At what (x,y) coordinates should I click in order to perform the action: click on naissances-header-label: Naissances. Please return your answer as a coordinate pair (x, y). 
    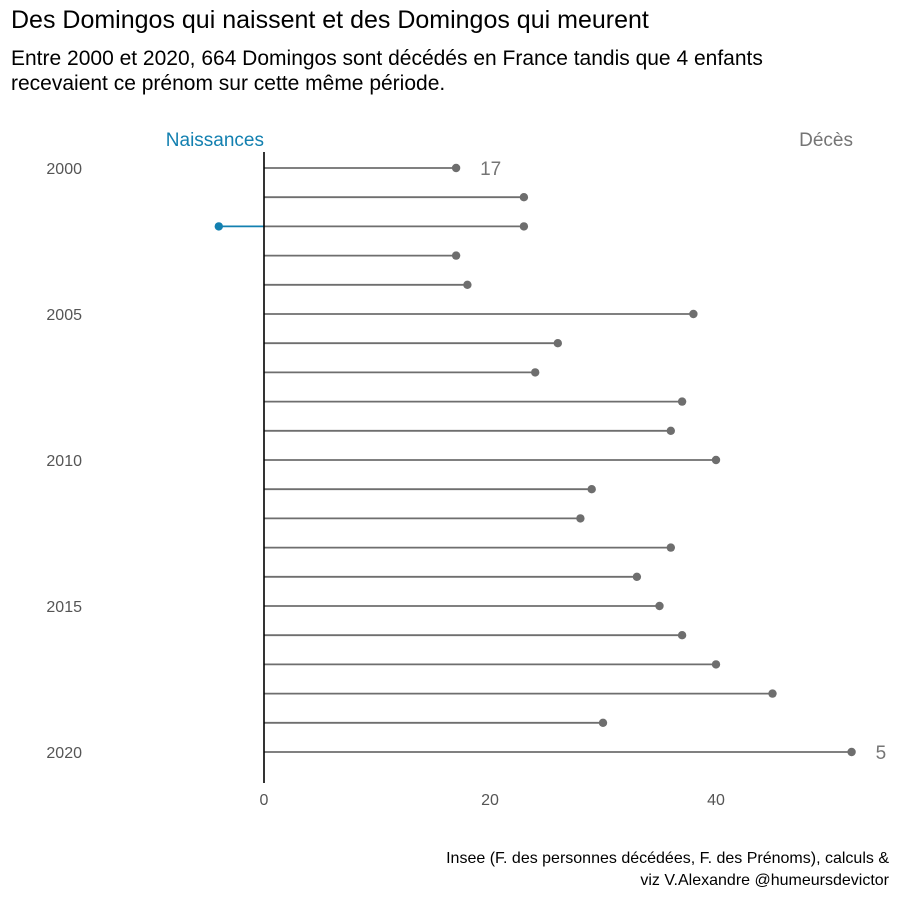
    Looking at the image, I should click on (215, 140).